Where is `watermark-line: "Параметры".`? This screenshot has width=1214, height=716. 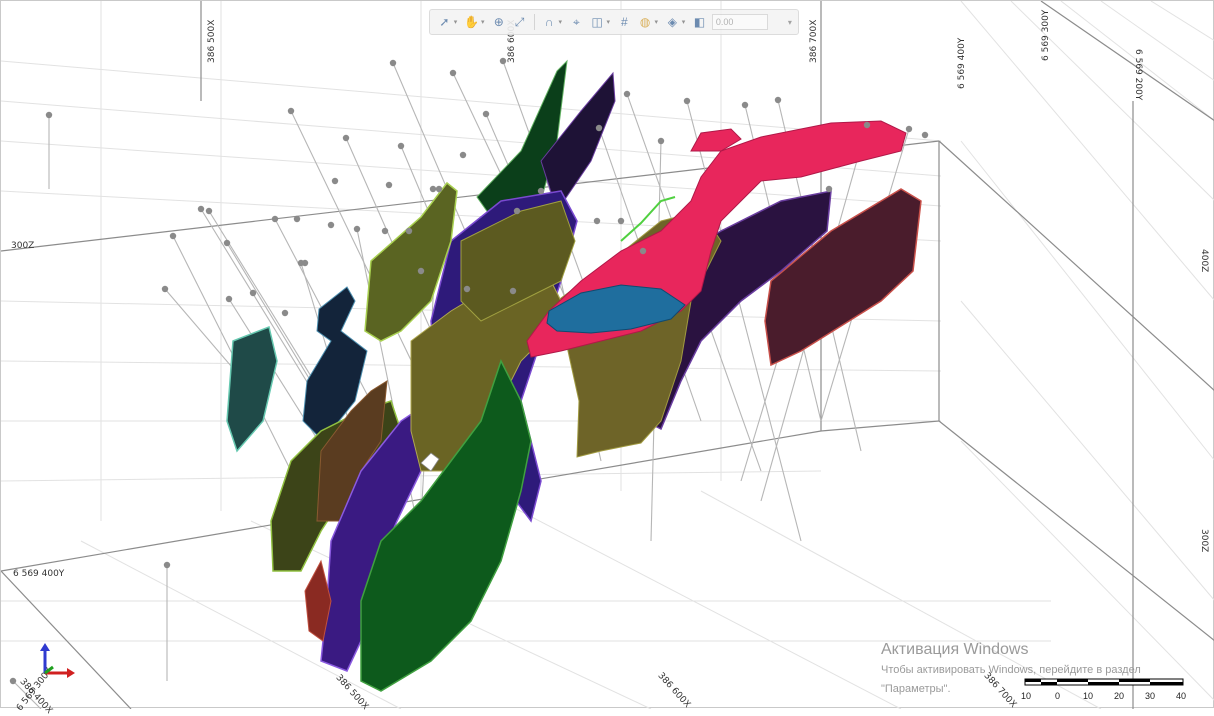 watermark-line: "Параметры". is located at coordinates (916, 689).